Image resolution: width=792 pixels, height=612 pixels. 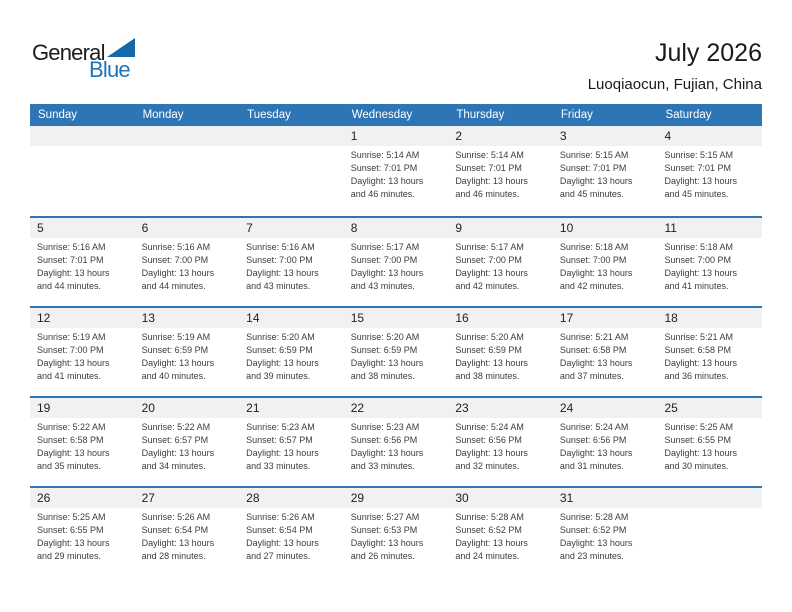 I want to click on logo-text-general: General, so click(x=68, y=52).